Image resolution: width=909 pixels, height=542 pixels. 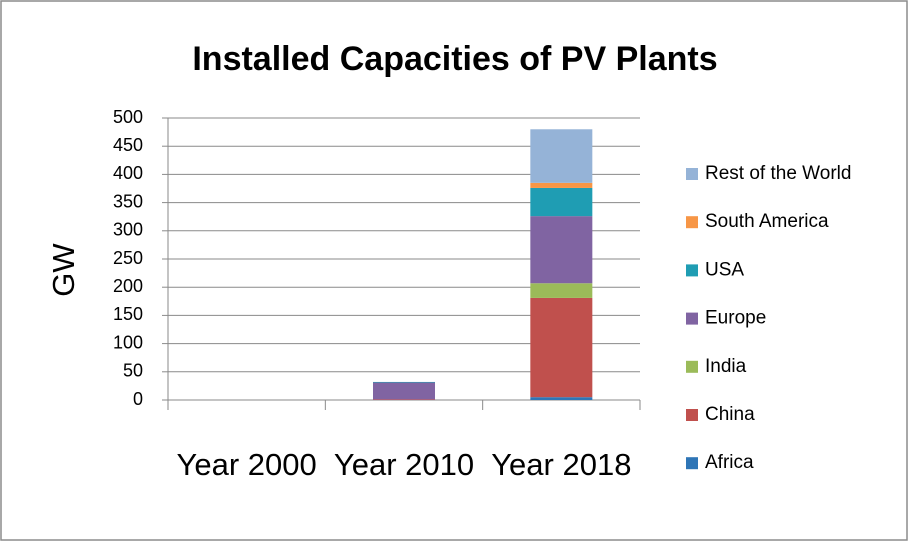 What do you see at coordinates (246, 464) in the screenshot?
I see `x-tick-label: Year 2000` at bounding box center [246, 464].